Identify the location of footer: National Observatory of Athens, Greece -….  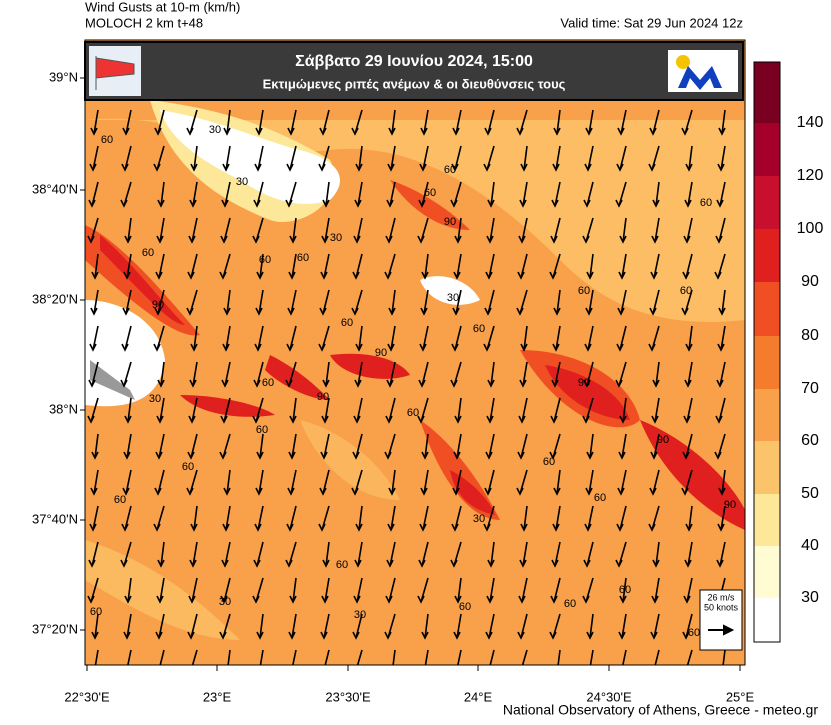
(660, 710).